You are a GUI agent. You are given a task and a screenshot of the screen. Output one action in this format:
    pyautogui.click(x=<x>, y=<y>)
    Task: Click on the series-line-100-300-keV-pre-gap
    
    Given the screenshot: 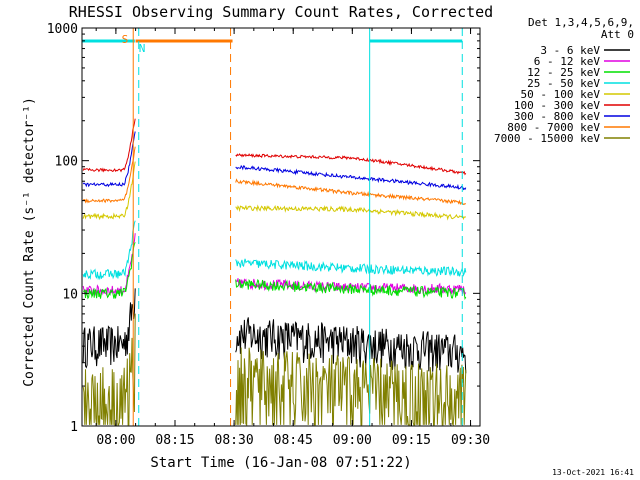 What is the action you would take?
    pyautogui.click(x=109, y=145)
    